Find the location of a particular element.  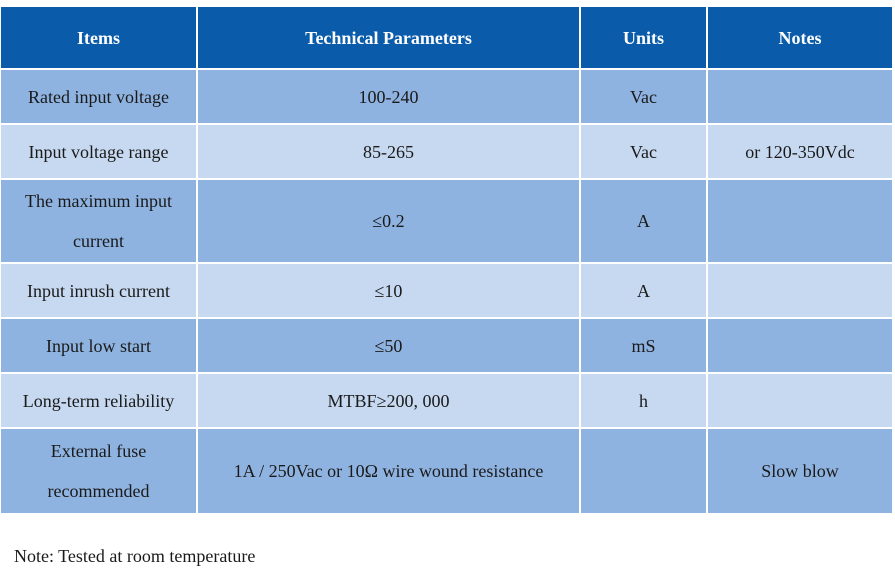

table-row: The maximum input current ≤0.2 A is located at coordinates (446, 222).